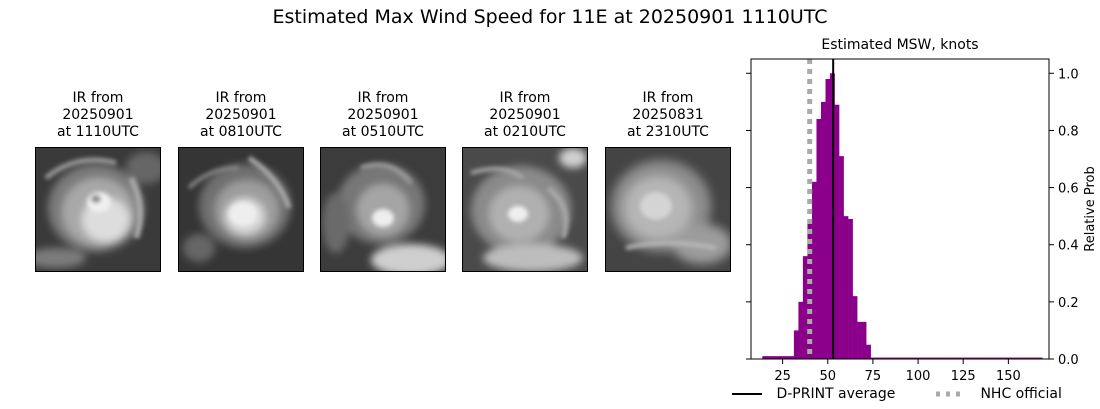 Image resolution: width=1100 pixels, height=409 pixels. Describe the element at coordinates (1068, 131) in the screenshot. I see `y-tick-label: 0.8` at that location.